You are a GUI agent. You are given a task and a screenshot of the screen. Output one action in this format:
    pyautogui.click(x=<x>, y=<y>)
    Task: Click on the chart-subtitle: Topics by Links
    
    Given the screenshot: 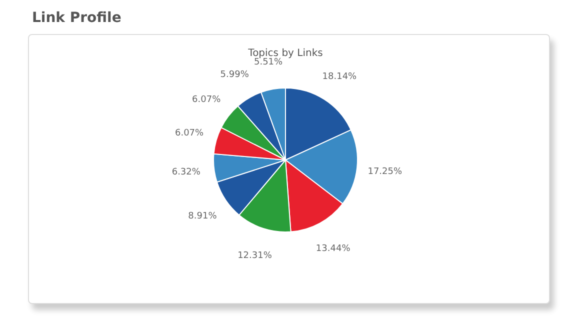 What is the action you would take?
    pyautogui.click(x=285, y=53)
    